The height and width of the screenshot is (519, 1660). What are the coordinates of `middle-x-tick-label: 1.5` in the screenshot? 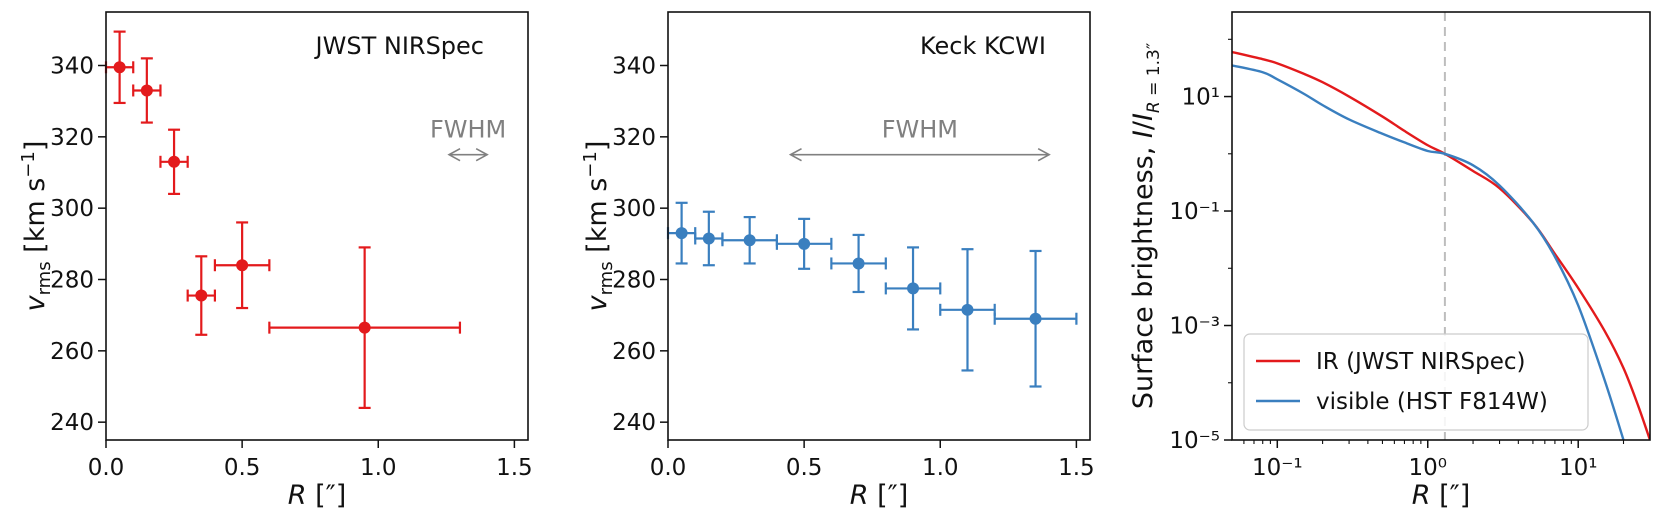 It's located at (1076, 468).